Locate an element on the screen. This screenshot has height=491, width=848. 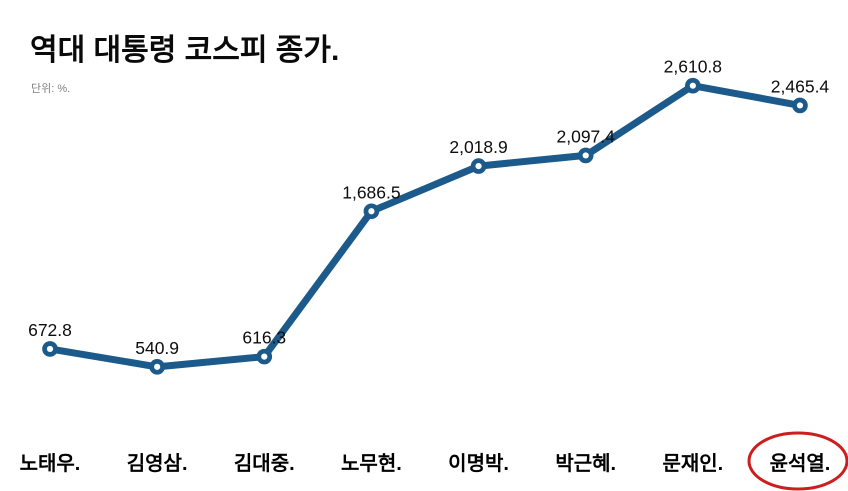
data-point-value-label: 616.3 is located at coordinates (264, 338).